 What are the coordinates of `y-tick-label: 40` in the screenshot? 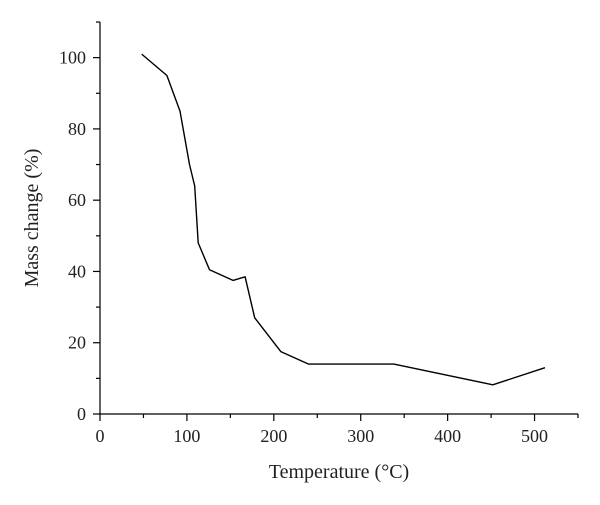 It's located at (77, 271).